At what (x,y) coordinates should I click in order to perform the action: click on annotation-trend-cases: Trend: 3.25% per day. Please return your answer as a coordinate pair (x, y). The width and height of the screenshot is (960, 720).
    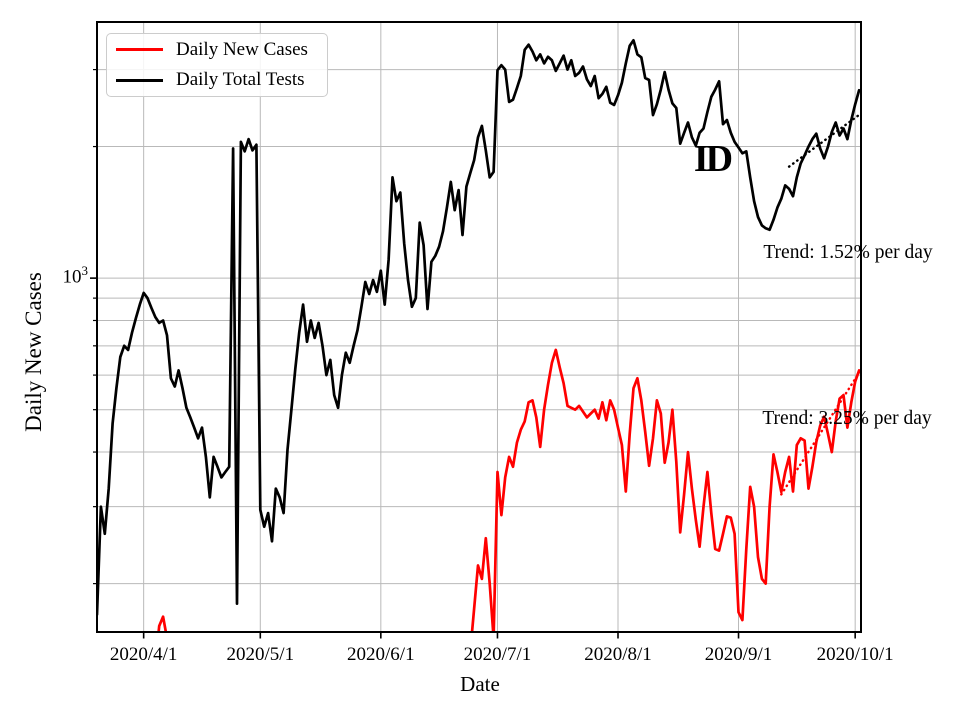
    Looking at the image, I should click on (847, 418).